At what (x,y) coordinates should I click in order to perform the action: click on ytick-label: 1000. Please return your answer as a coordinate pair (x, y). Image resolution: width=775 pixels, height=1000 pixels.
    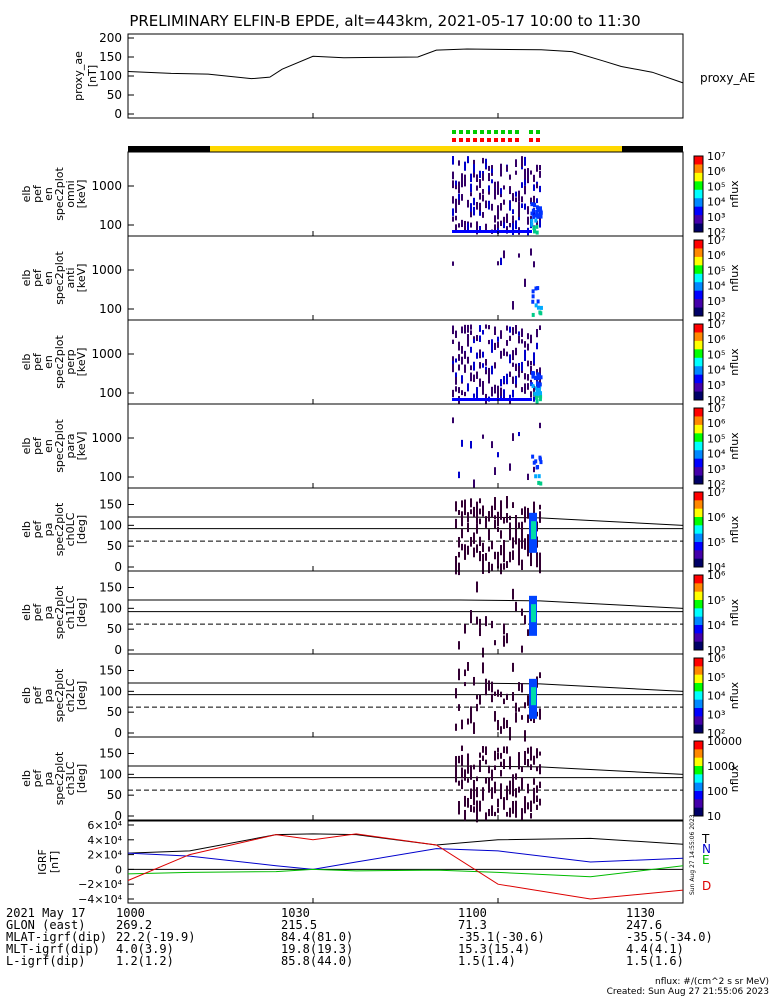
    Looking at the image, I should click on (106, 186).